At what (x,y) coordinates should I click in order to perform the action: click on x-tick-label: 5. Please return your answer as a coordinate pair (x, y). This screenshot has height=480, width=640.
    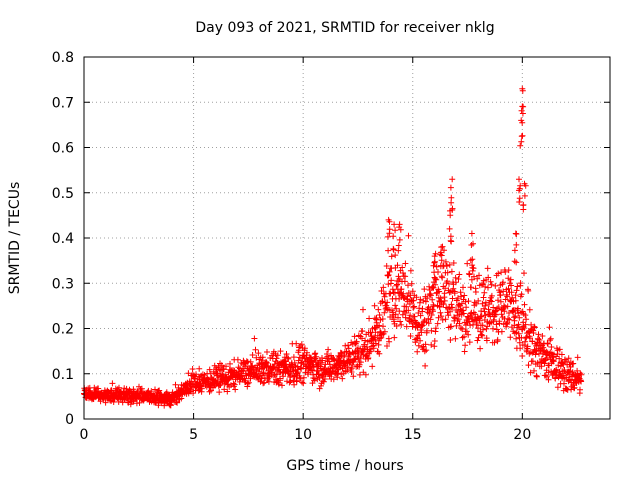
    Looking at the image, I should click on (193, 435).